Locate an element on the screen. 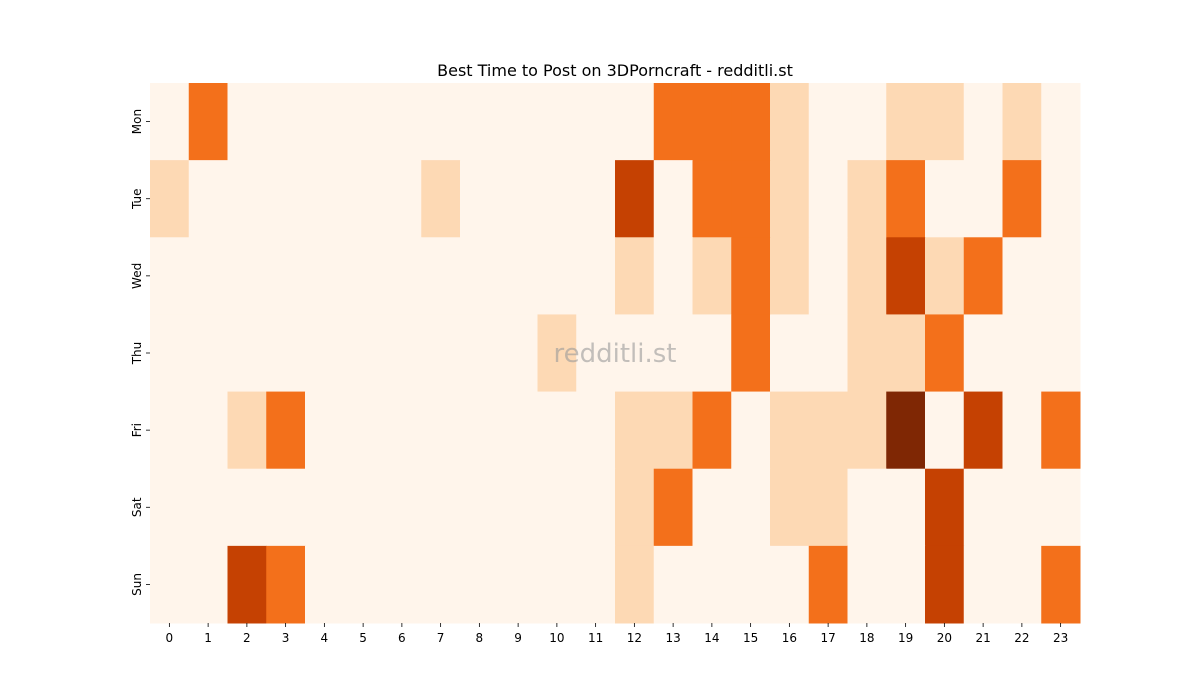  y-tick-label-sat: Sat is located at coordinates (137, 507).